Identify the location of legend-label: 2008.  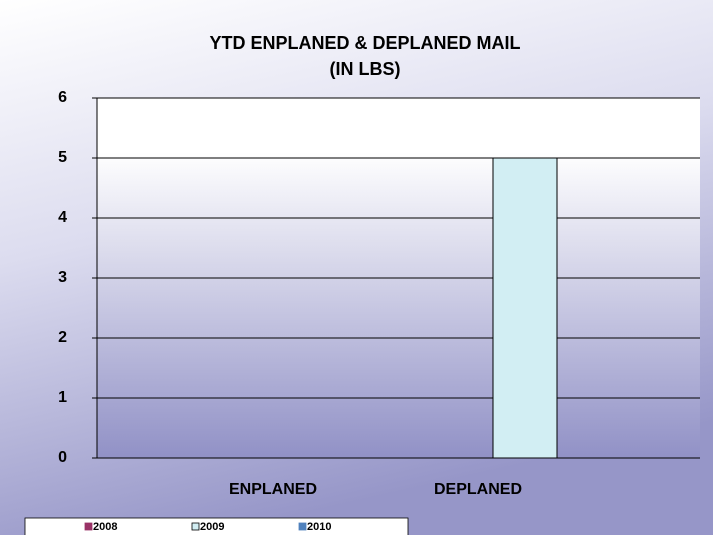
(105, 527).